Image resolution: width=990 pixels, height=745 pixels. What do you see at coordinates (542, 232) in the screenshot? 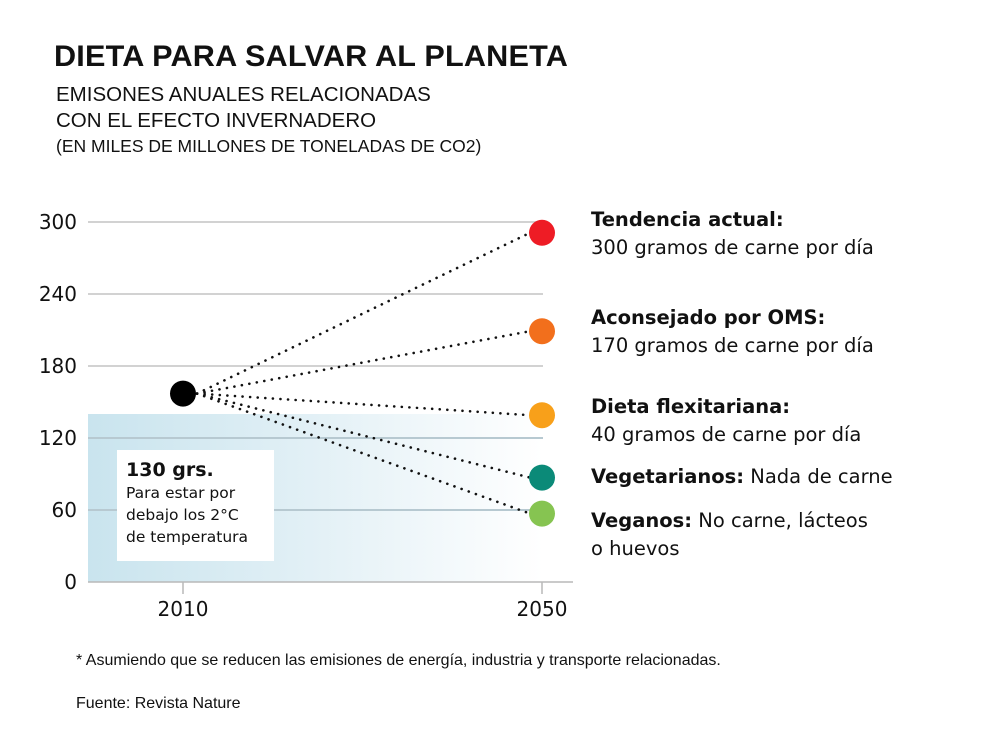
I see `end-point-tendencia-actual` at bounding box center [542, 232].